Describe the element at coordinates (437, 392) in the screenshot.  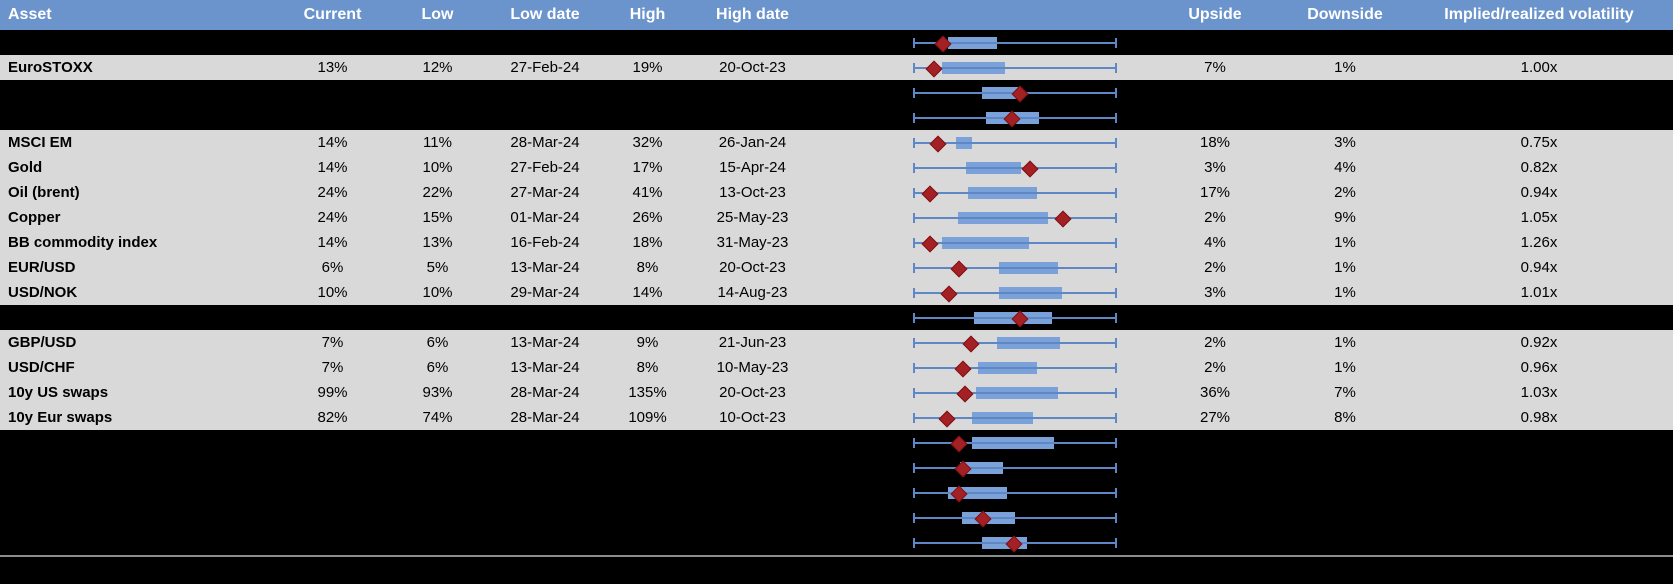
I see `cell-low: 93%` at that location.